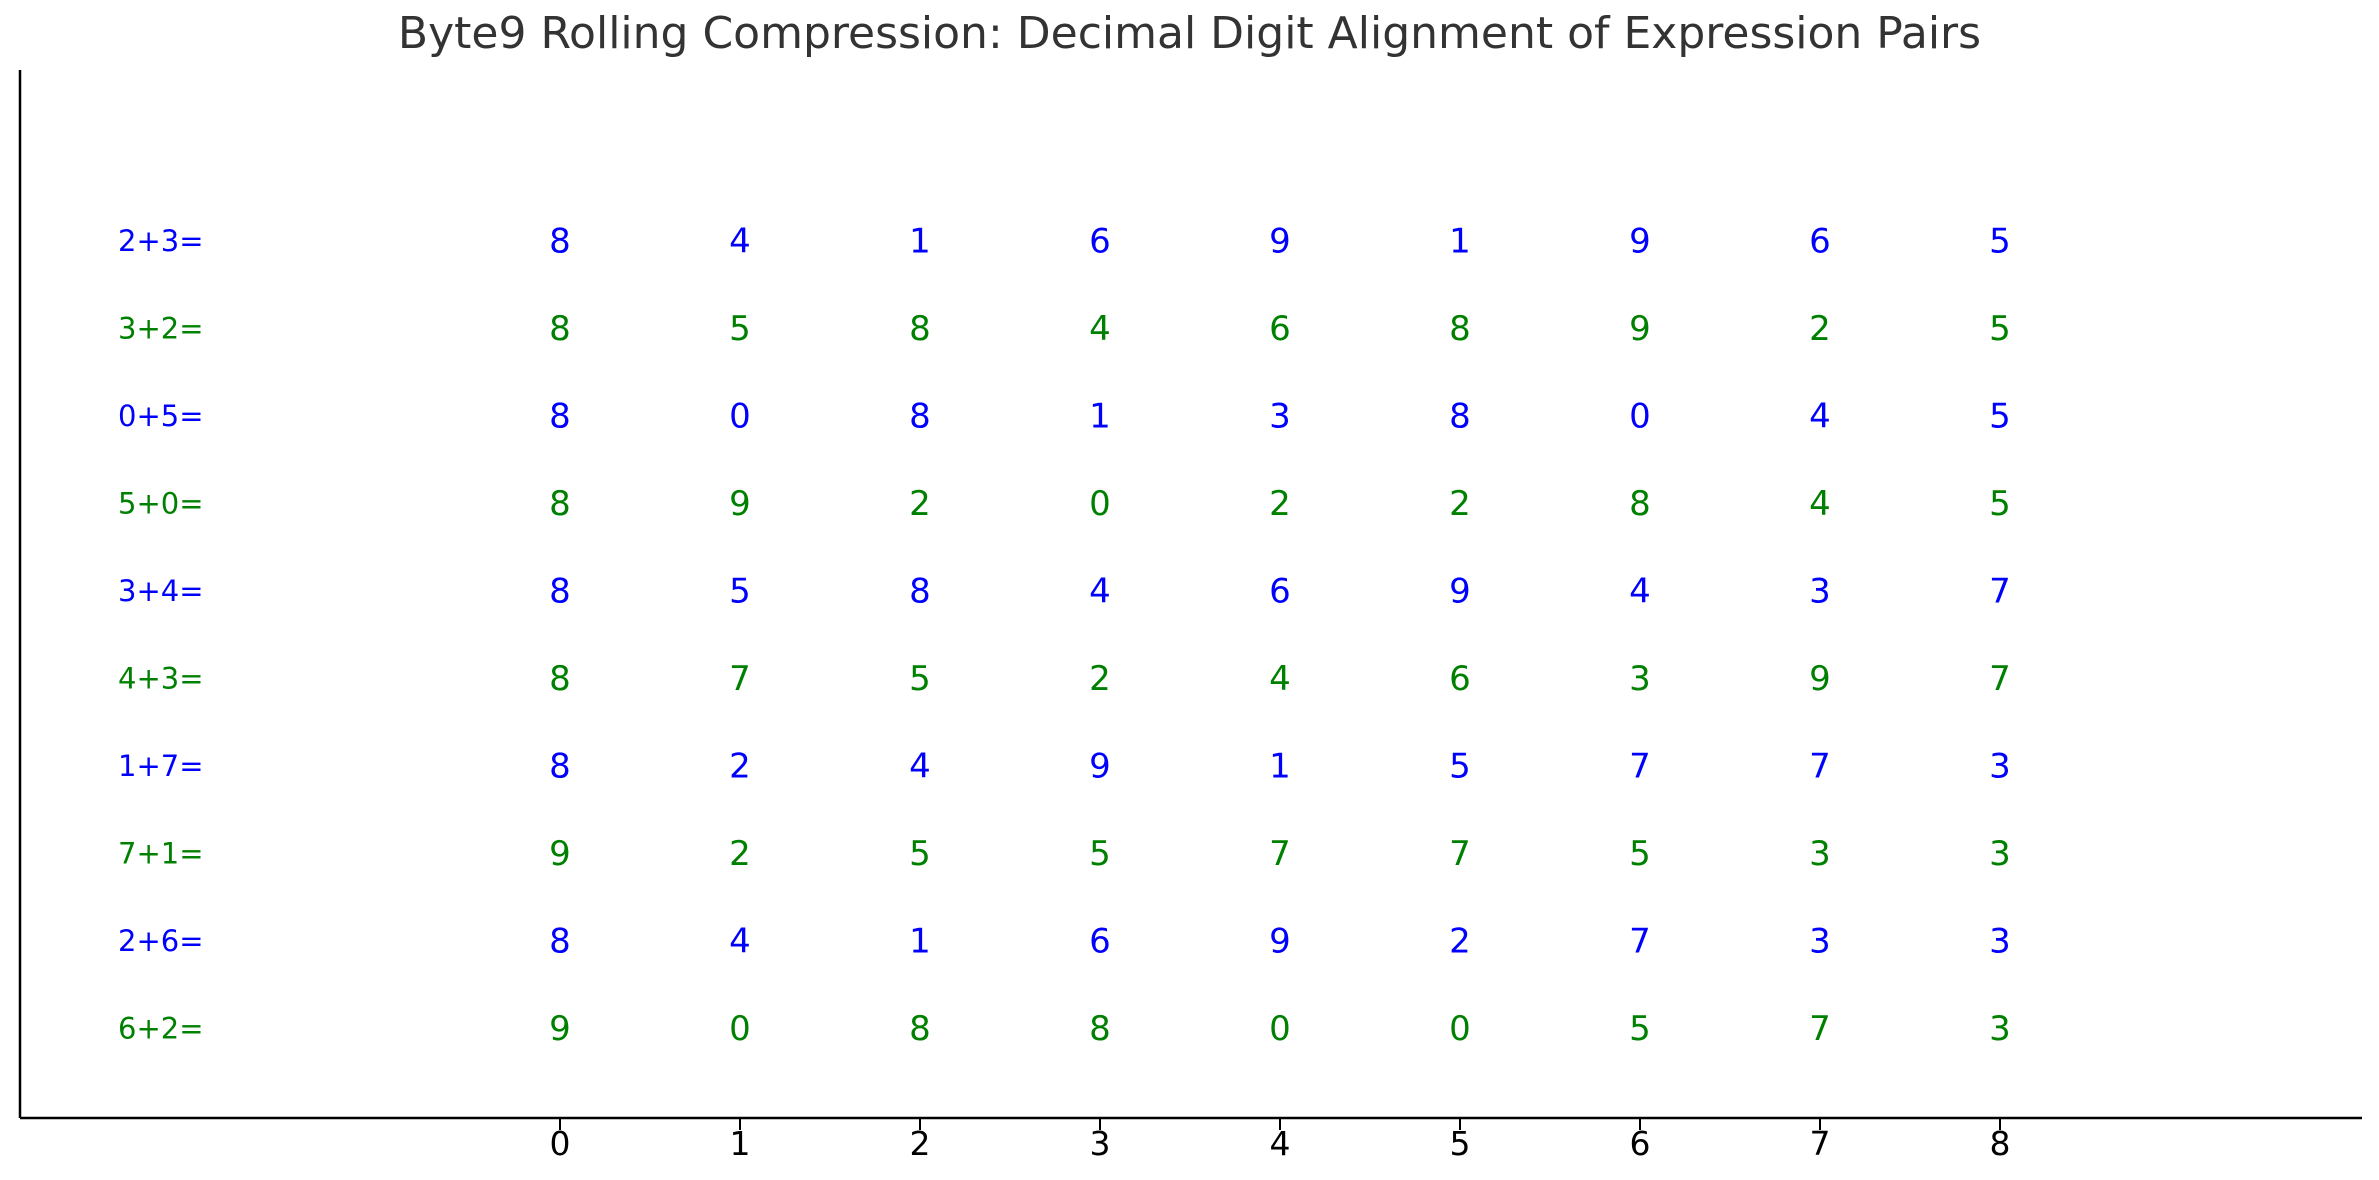 This screenshot has width=2379, height=1180. Describe the element at coordinates (161, 329) in the screenshot. I see `row-expression-label: 3+2=` at that location.